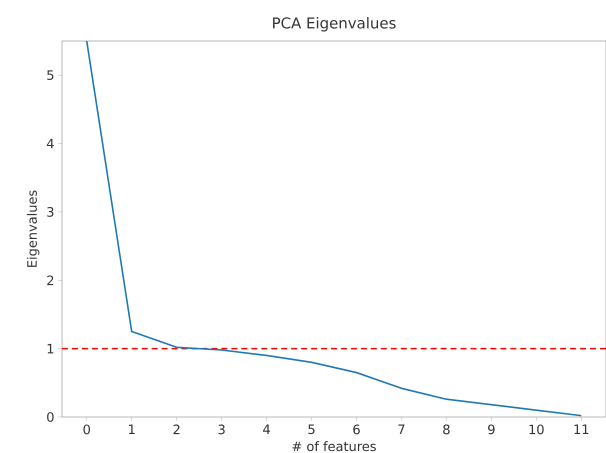 Image resolution: width=606 pixels, height=453 pixels. What do you see at coordinates (581, 429) in the screenshot?
I see `x-tick-label: 11` at bounding box center [581, 429].